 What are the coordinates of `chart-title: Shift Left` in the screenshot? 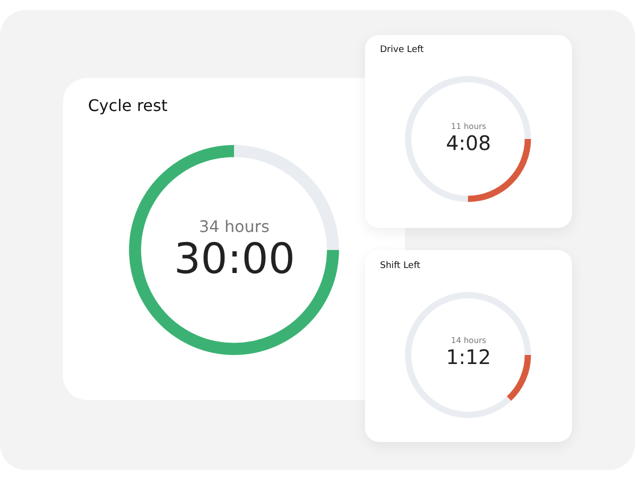 It's located at (400, 266).